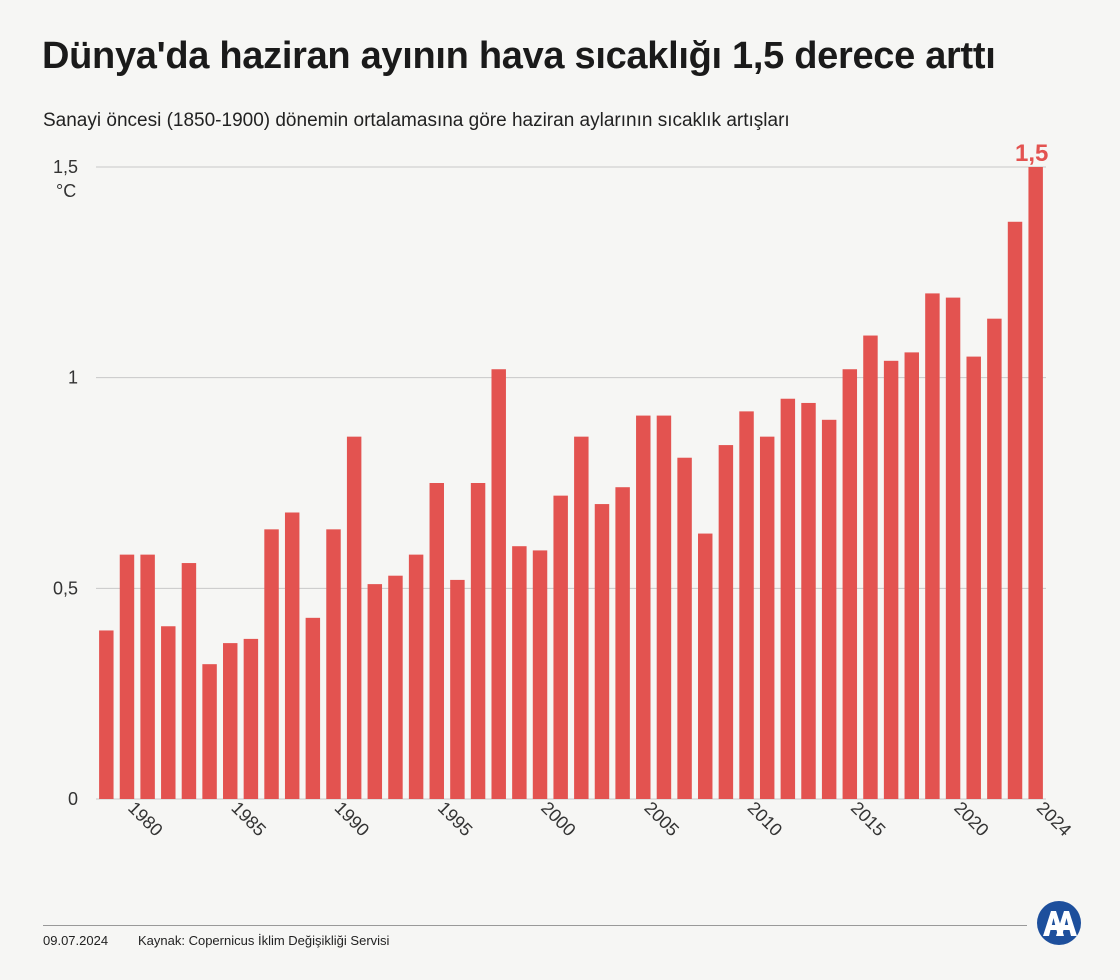 The width and height of the screenshot is (1120, 980). What do you see at coordinates (661, 819) in the screenshot?
I see `x-tick-label: 2005` at bounding box center [661, 819].